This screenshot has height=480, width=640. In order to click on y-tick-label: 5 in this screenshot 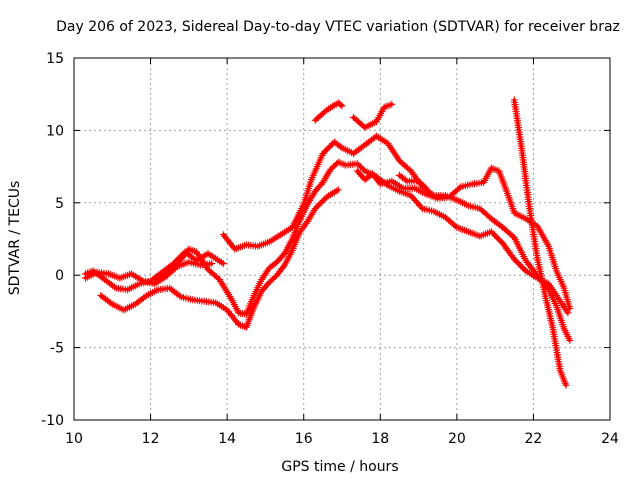, I will do `click(59, 204)`.